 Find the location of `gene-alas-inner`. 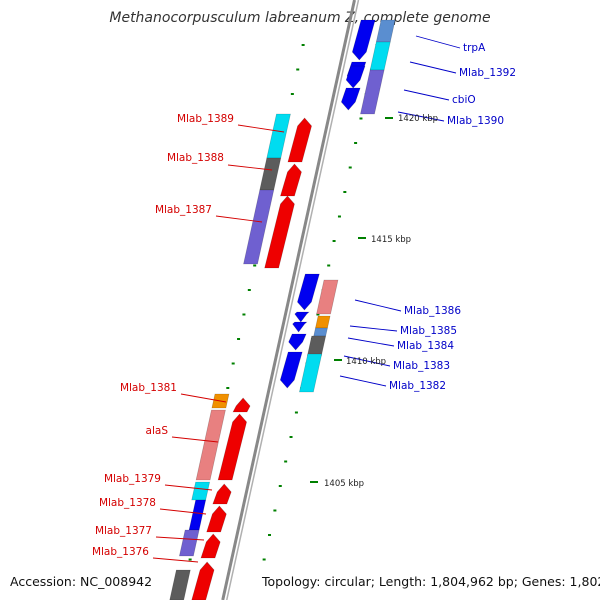

gene-alas-inner is located at coordinates (210, 445).